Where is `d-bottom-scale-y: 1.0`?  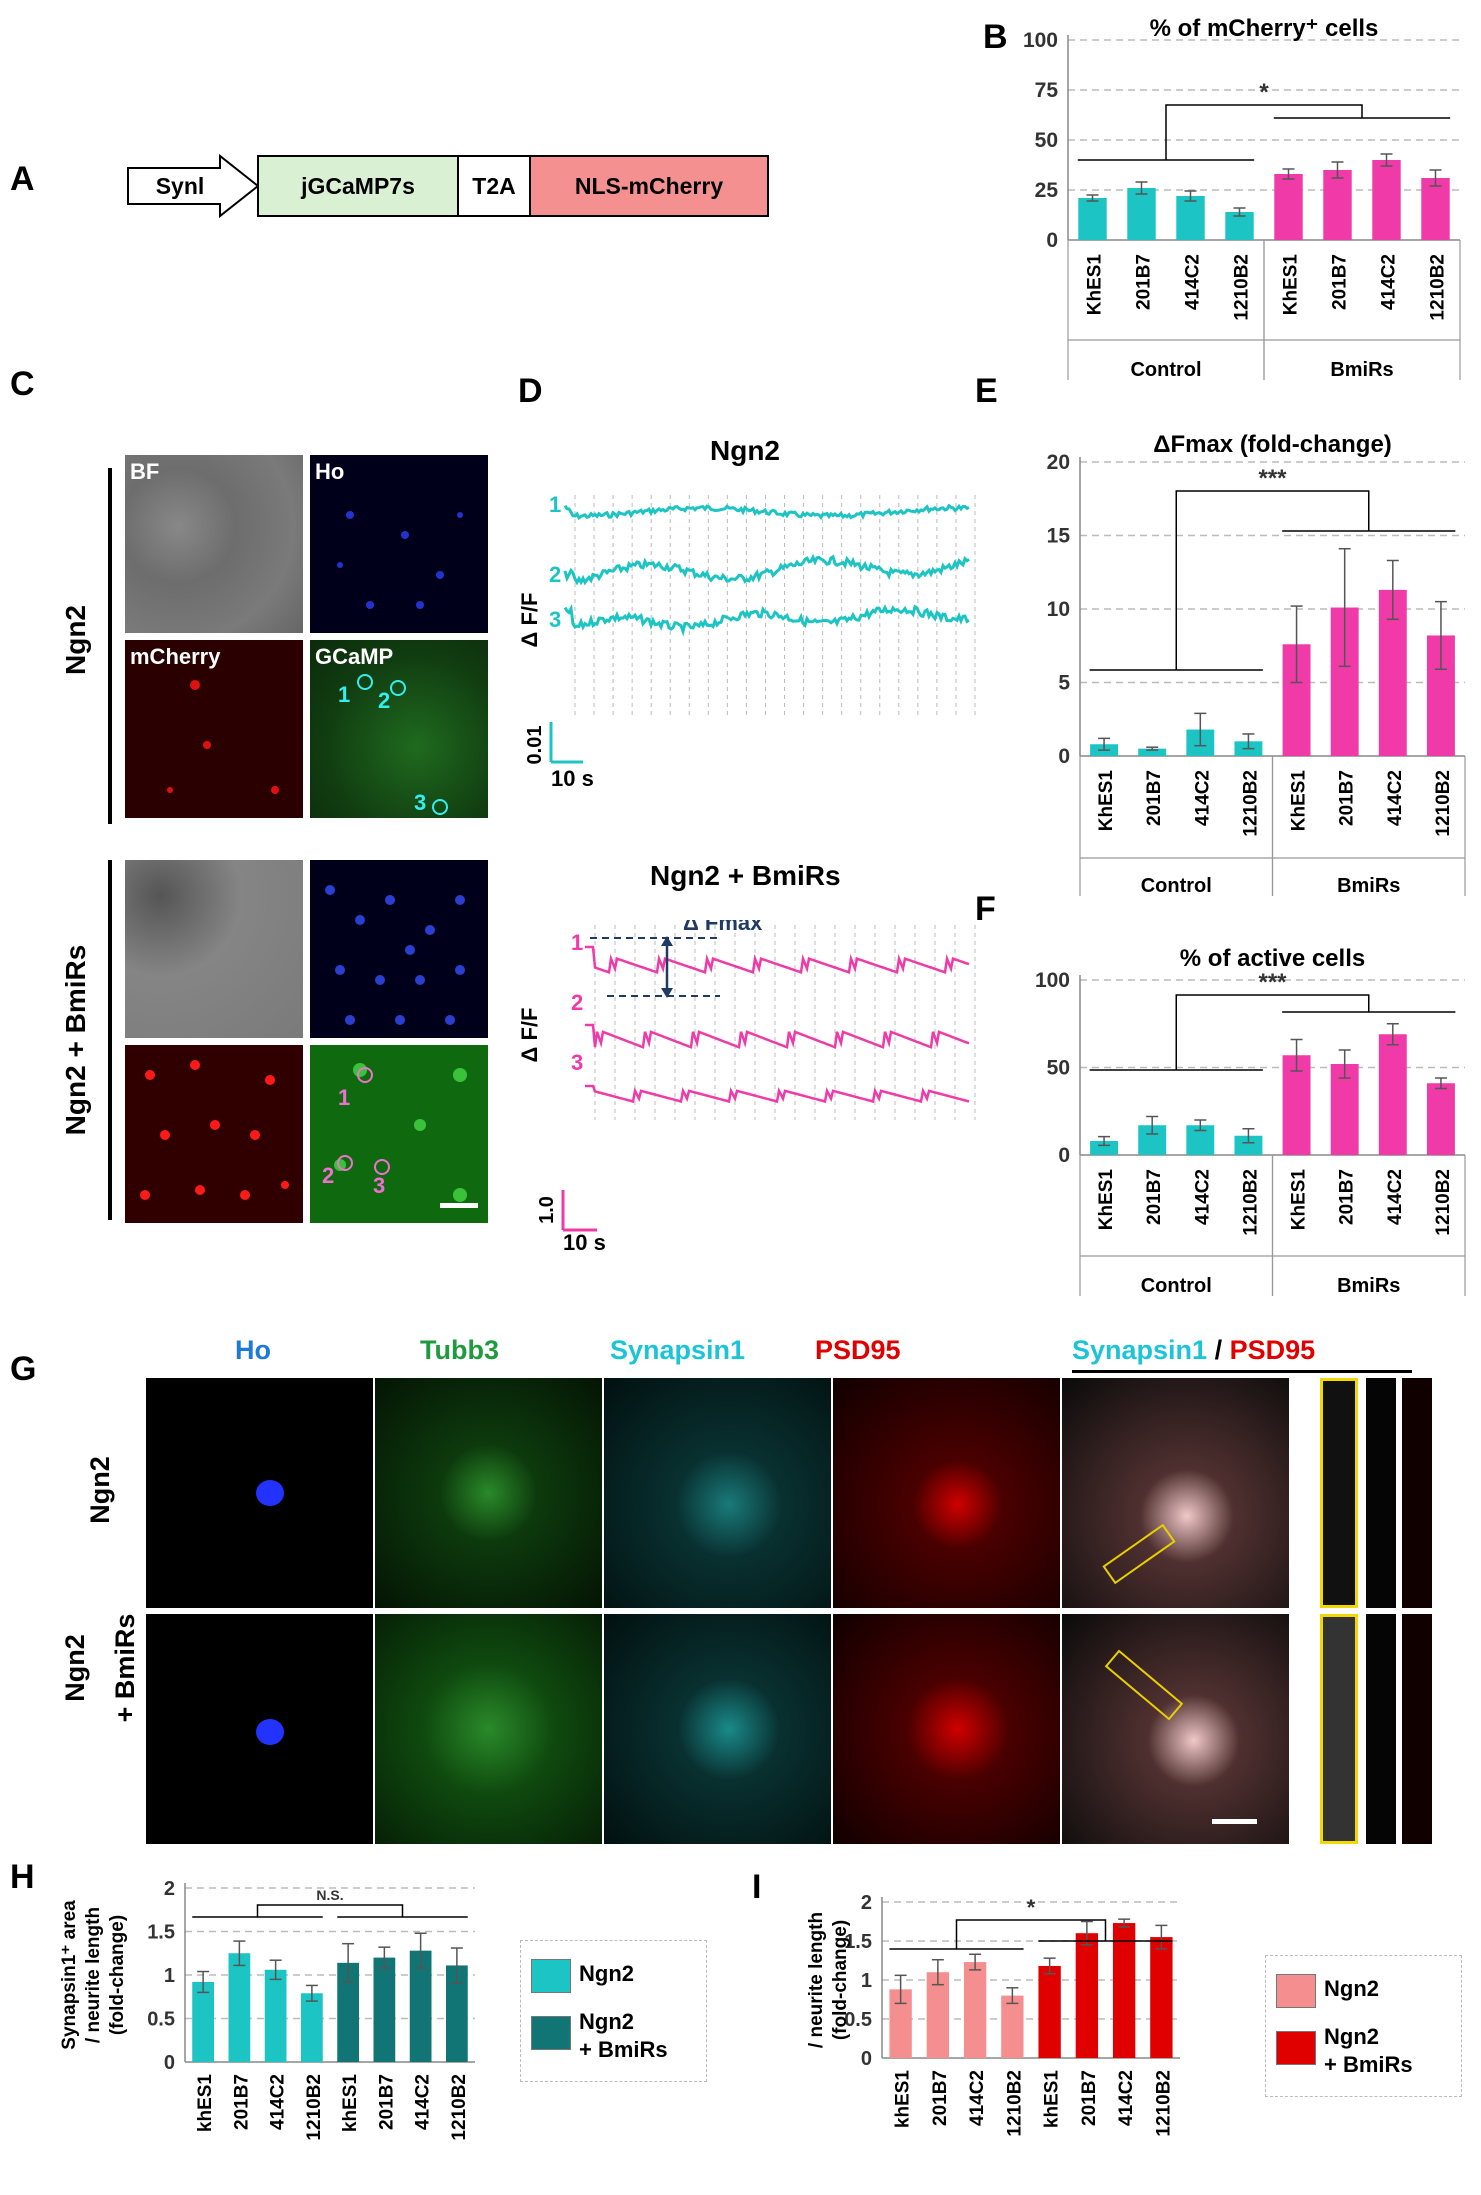
d-bottom-scale-y: 1.0 is located at coordinates (547, 1210).